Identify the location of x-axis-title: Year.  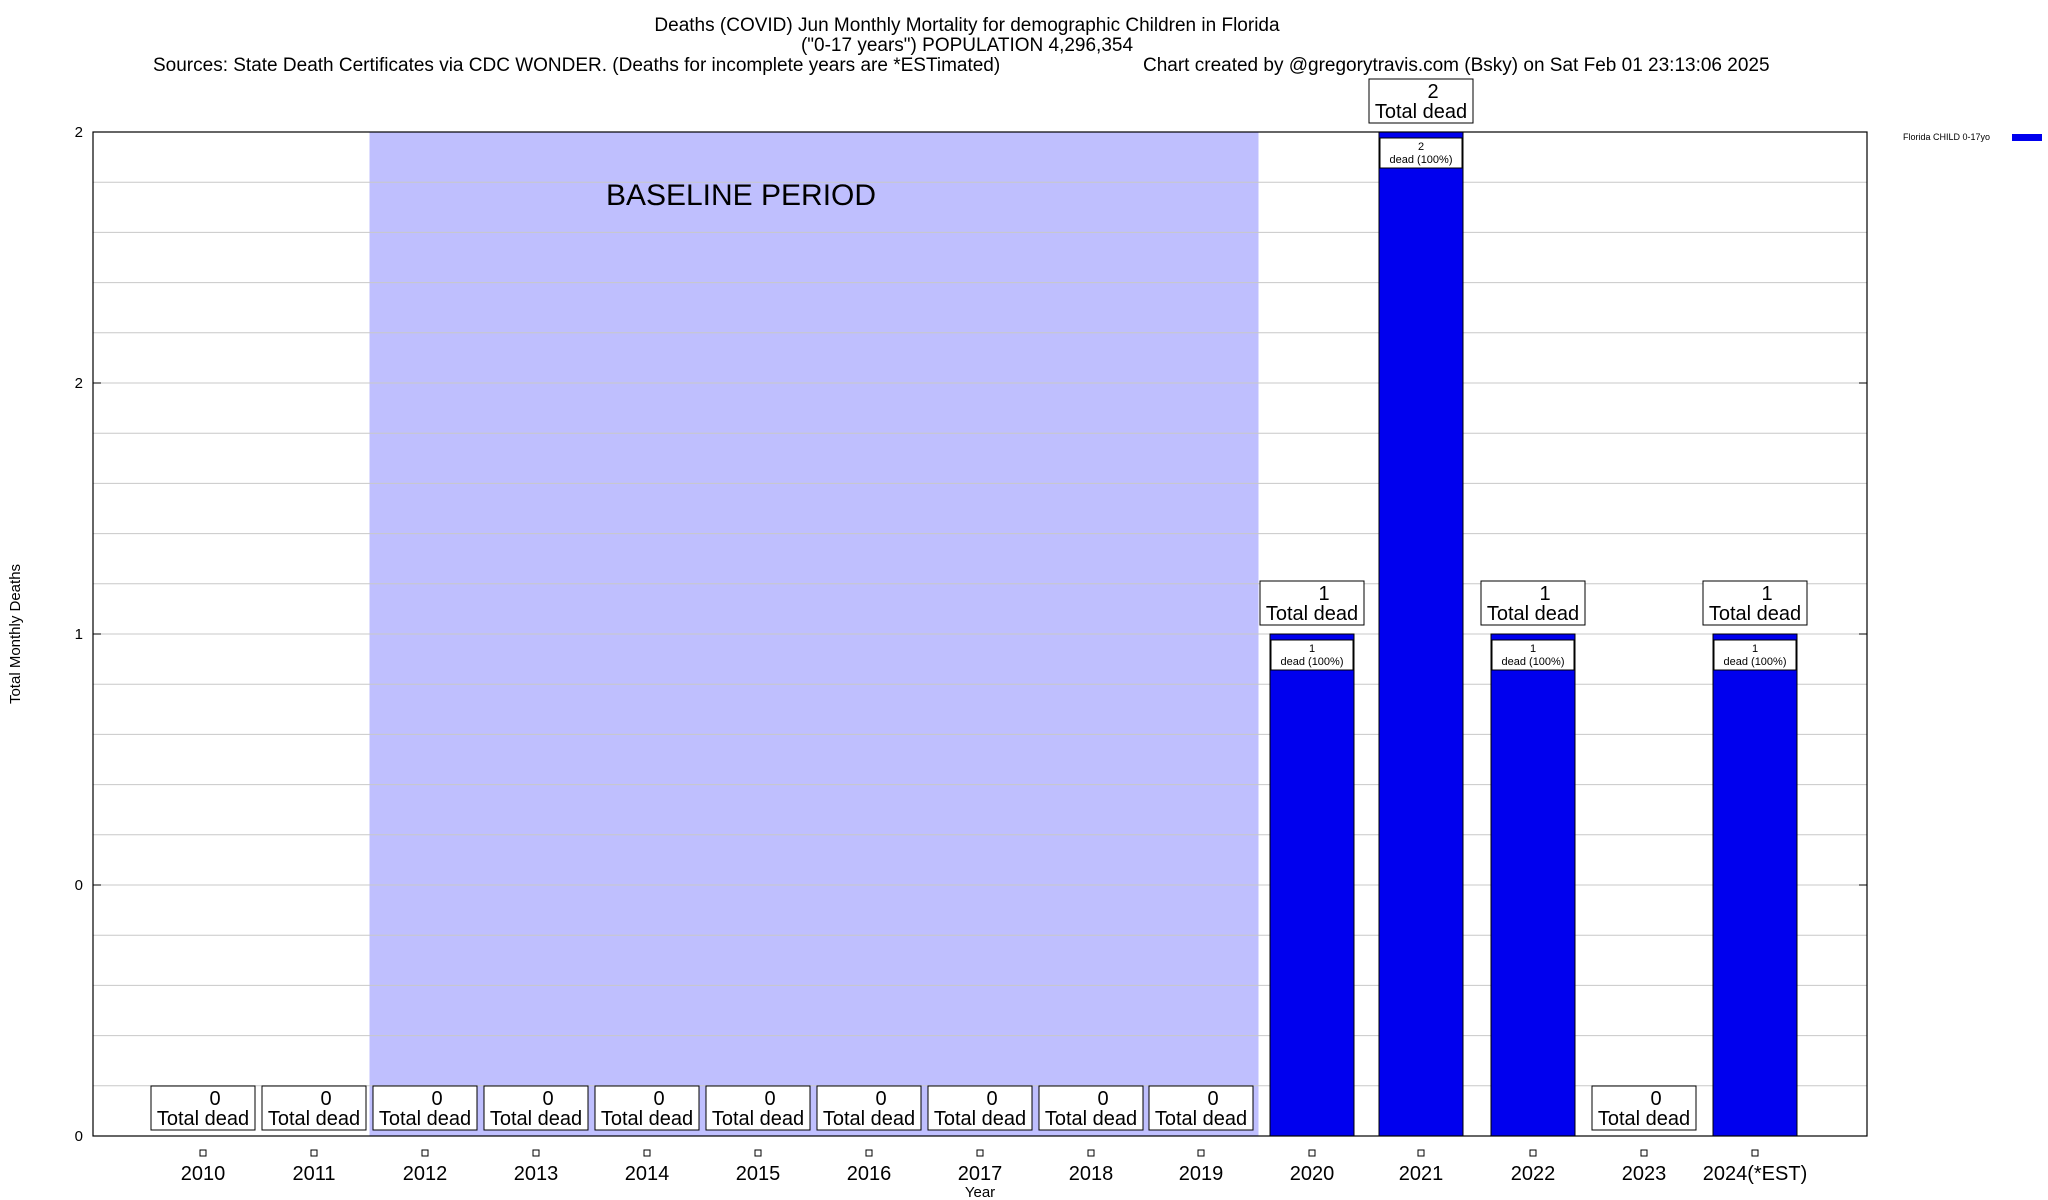
(980, 1192).